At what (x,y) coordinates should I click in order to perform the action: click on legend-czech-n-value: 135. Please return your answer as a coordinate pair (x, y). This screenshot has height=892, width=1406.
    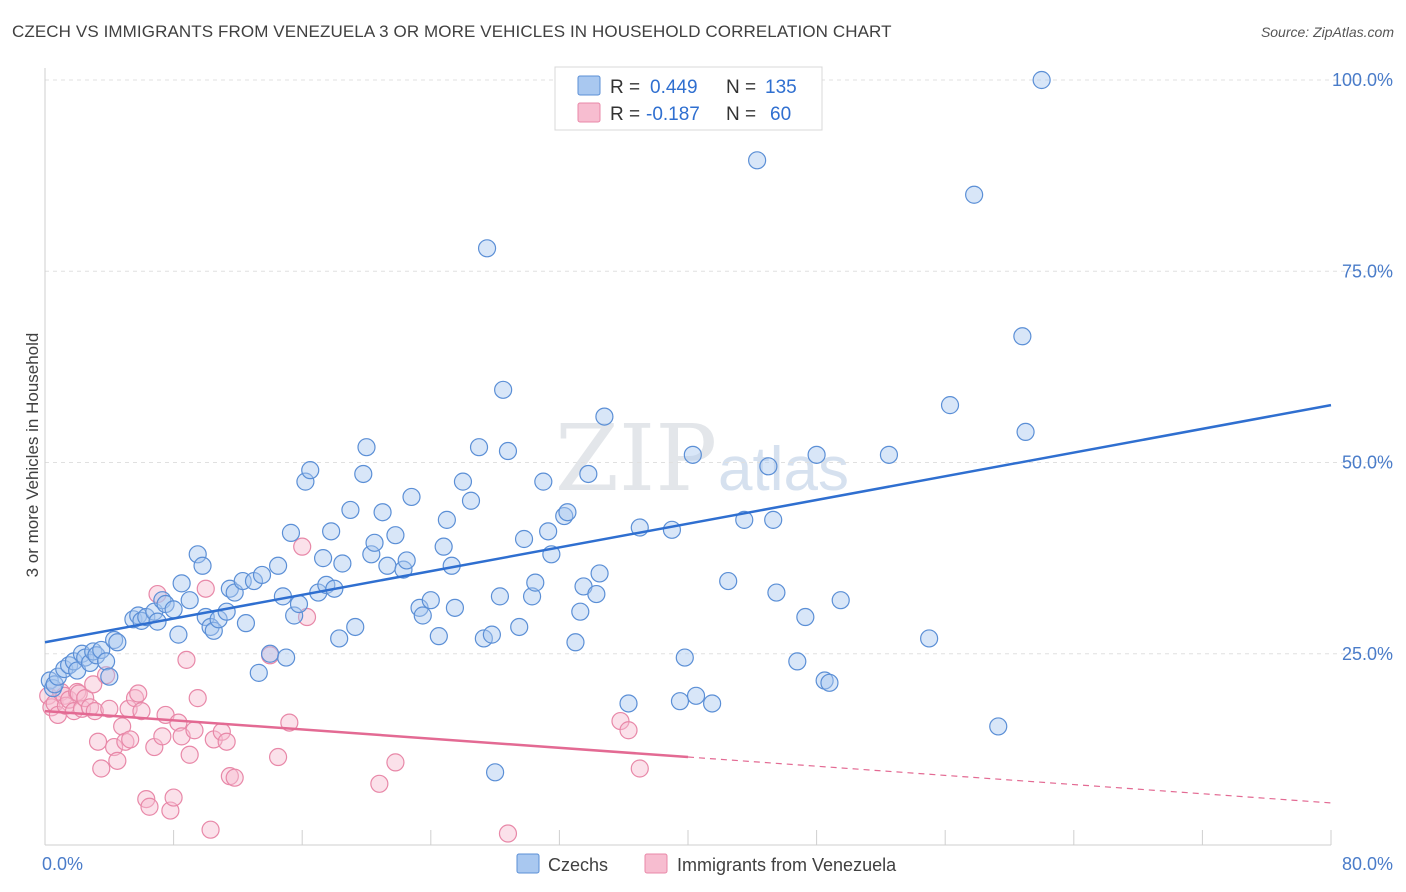
    Looking at the image, I should click on (781, 87).